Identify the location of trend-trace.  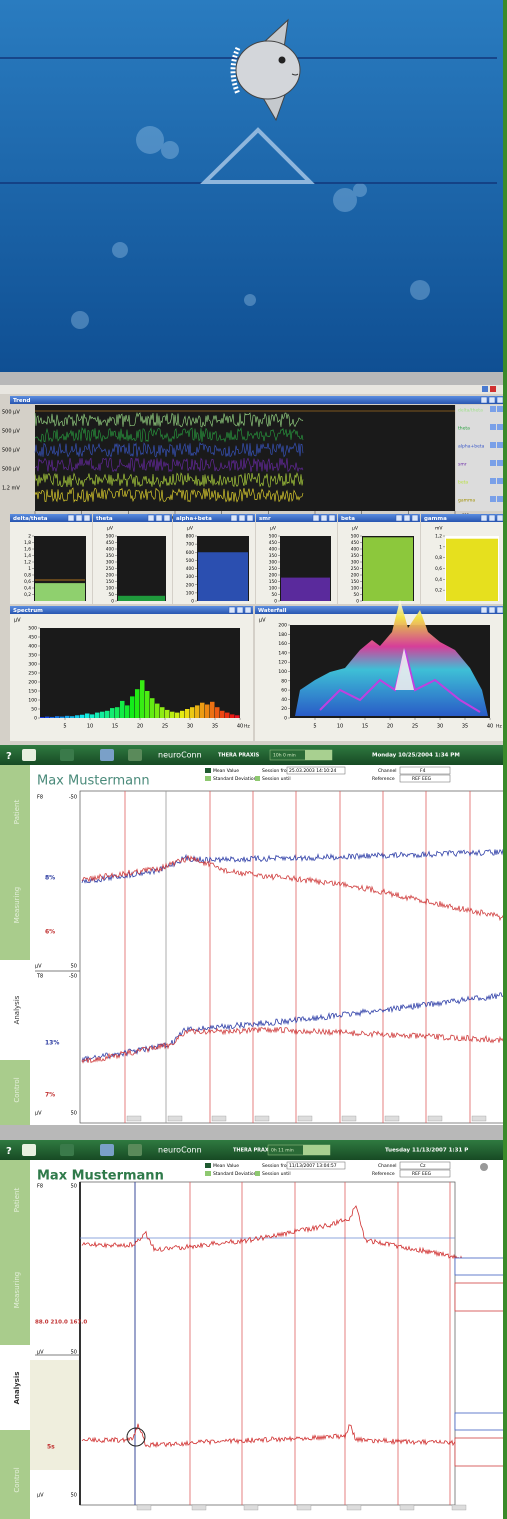
(169, 495).